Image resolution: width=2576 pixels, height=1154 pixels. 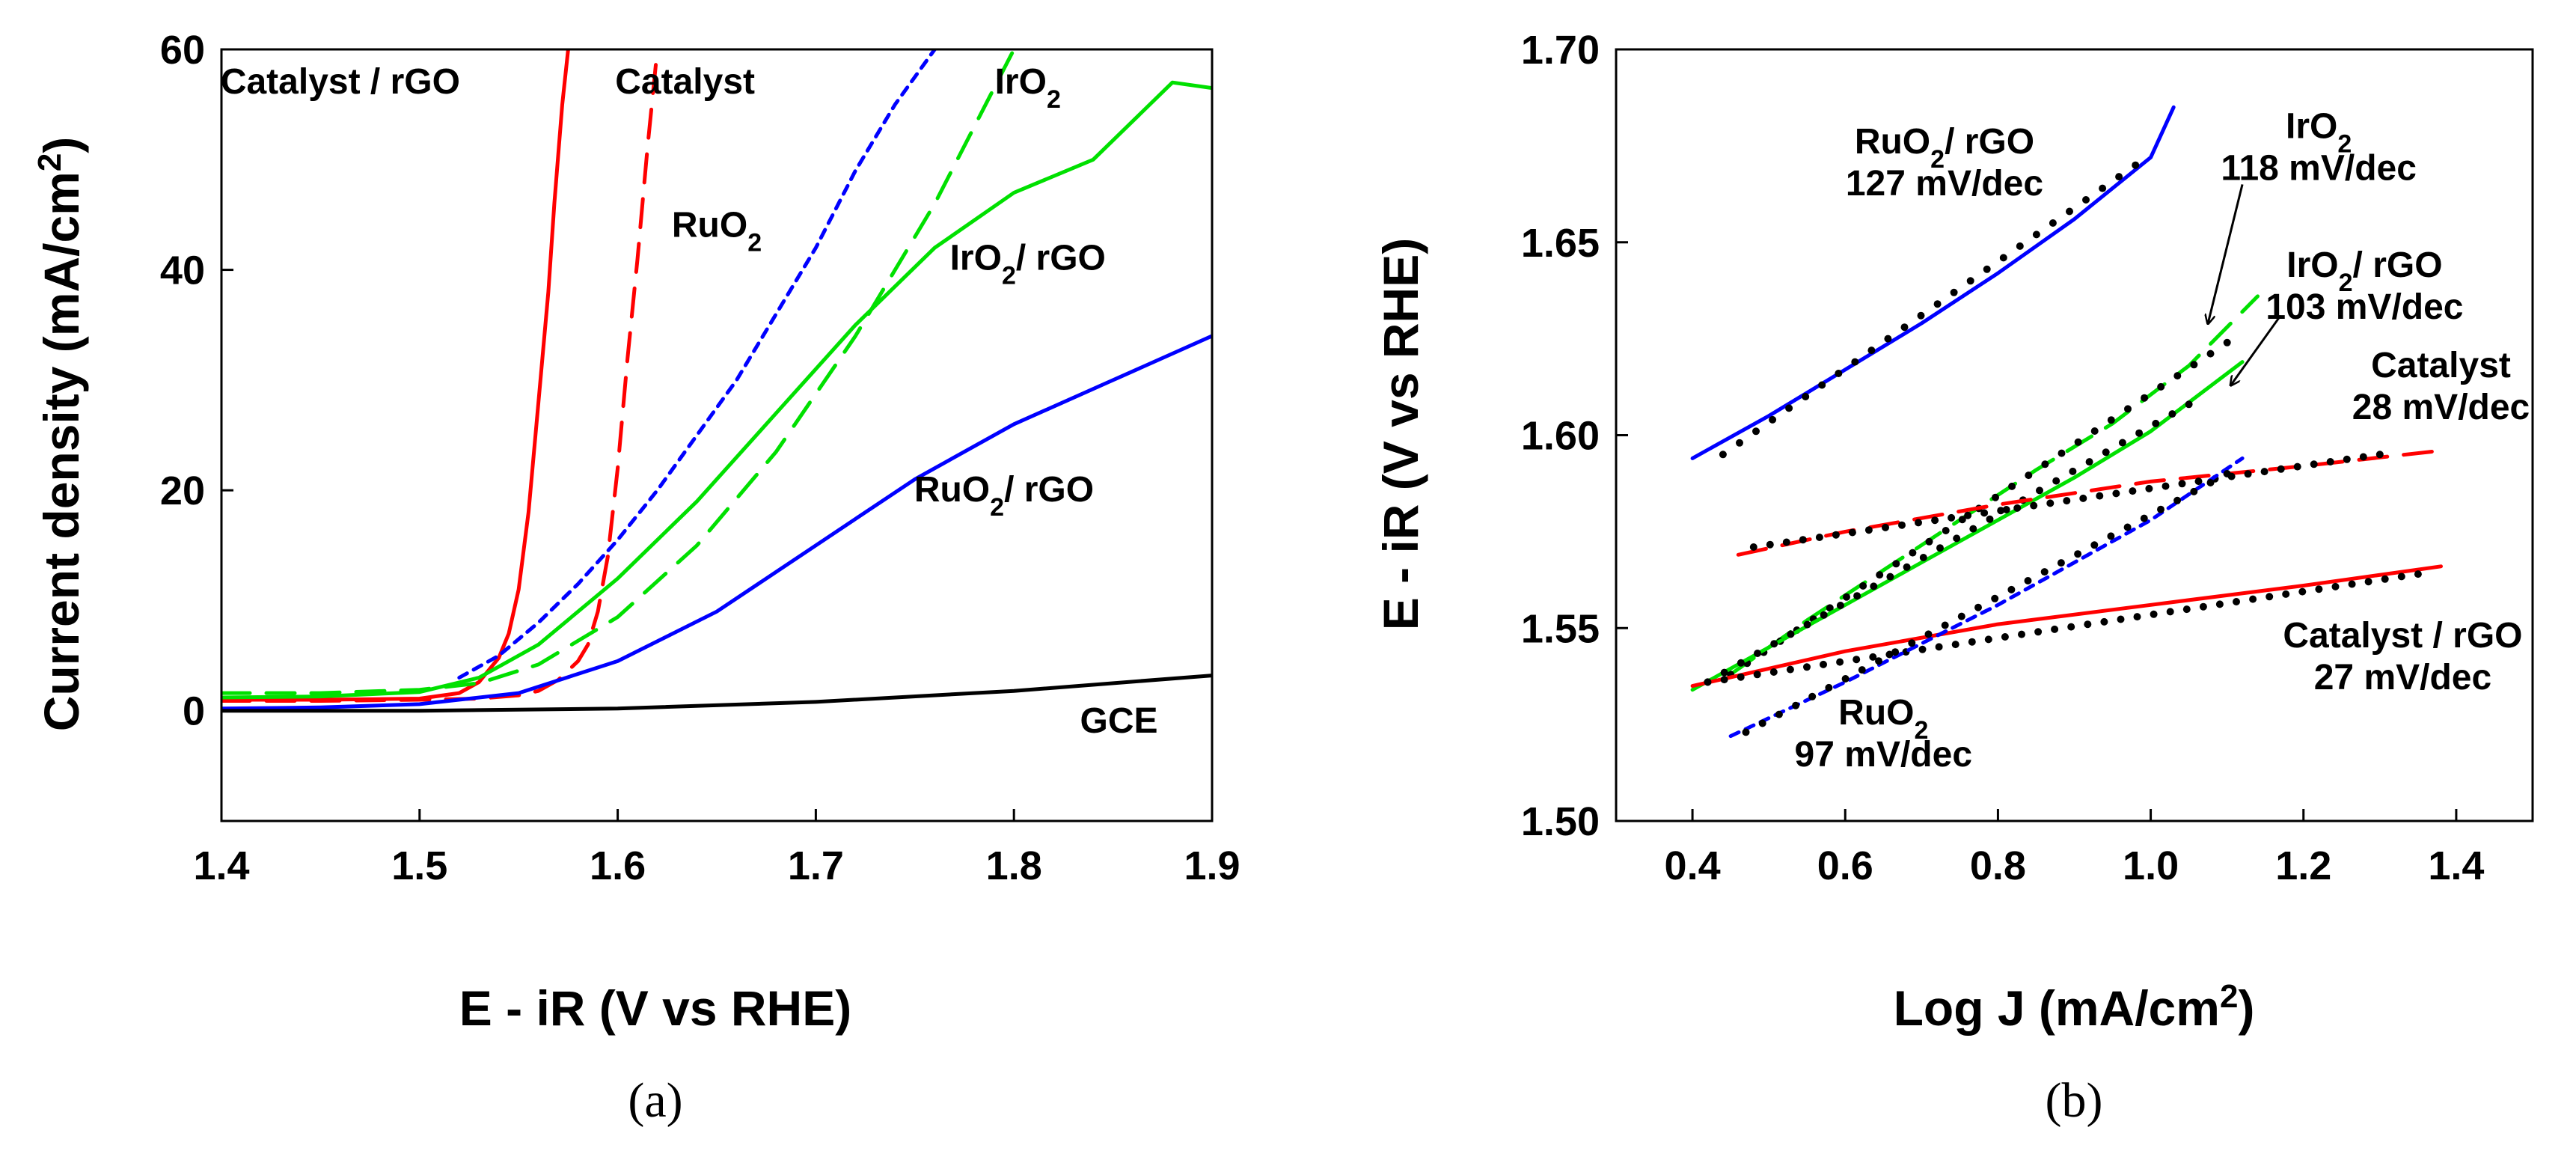 What do you see at coordinates (655, 1101) in the screenshot?
I see `panel-label-a: (a)` at bounding box center [655, 1101].